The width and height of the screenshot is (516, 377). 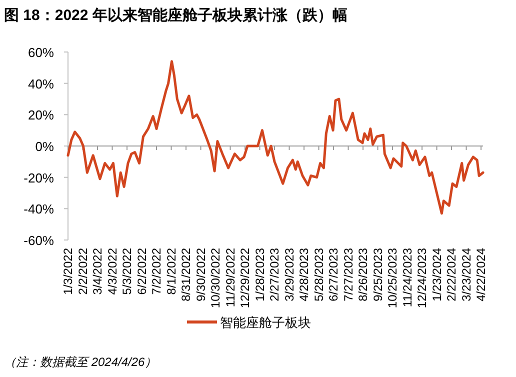 I want to click on legend-label: 智能座舱子板块, so click(x=265, y=322).